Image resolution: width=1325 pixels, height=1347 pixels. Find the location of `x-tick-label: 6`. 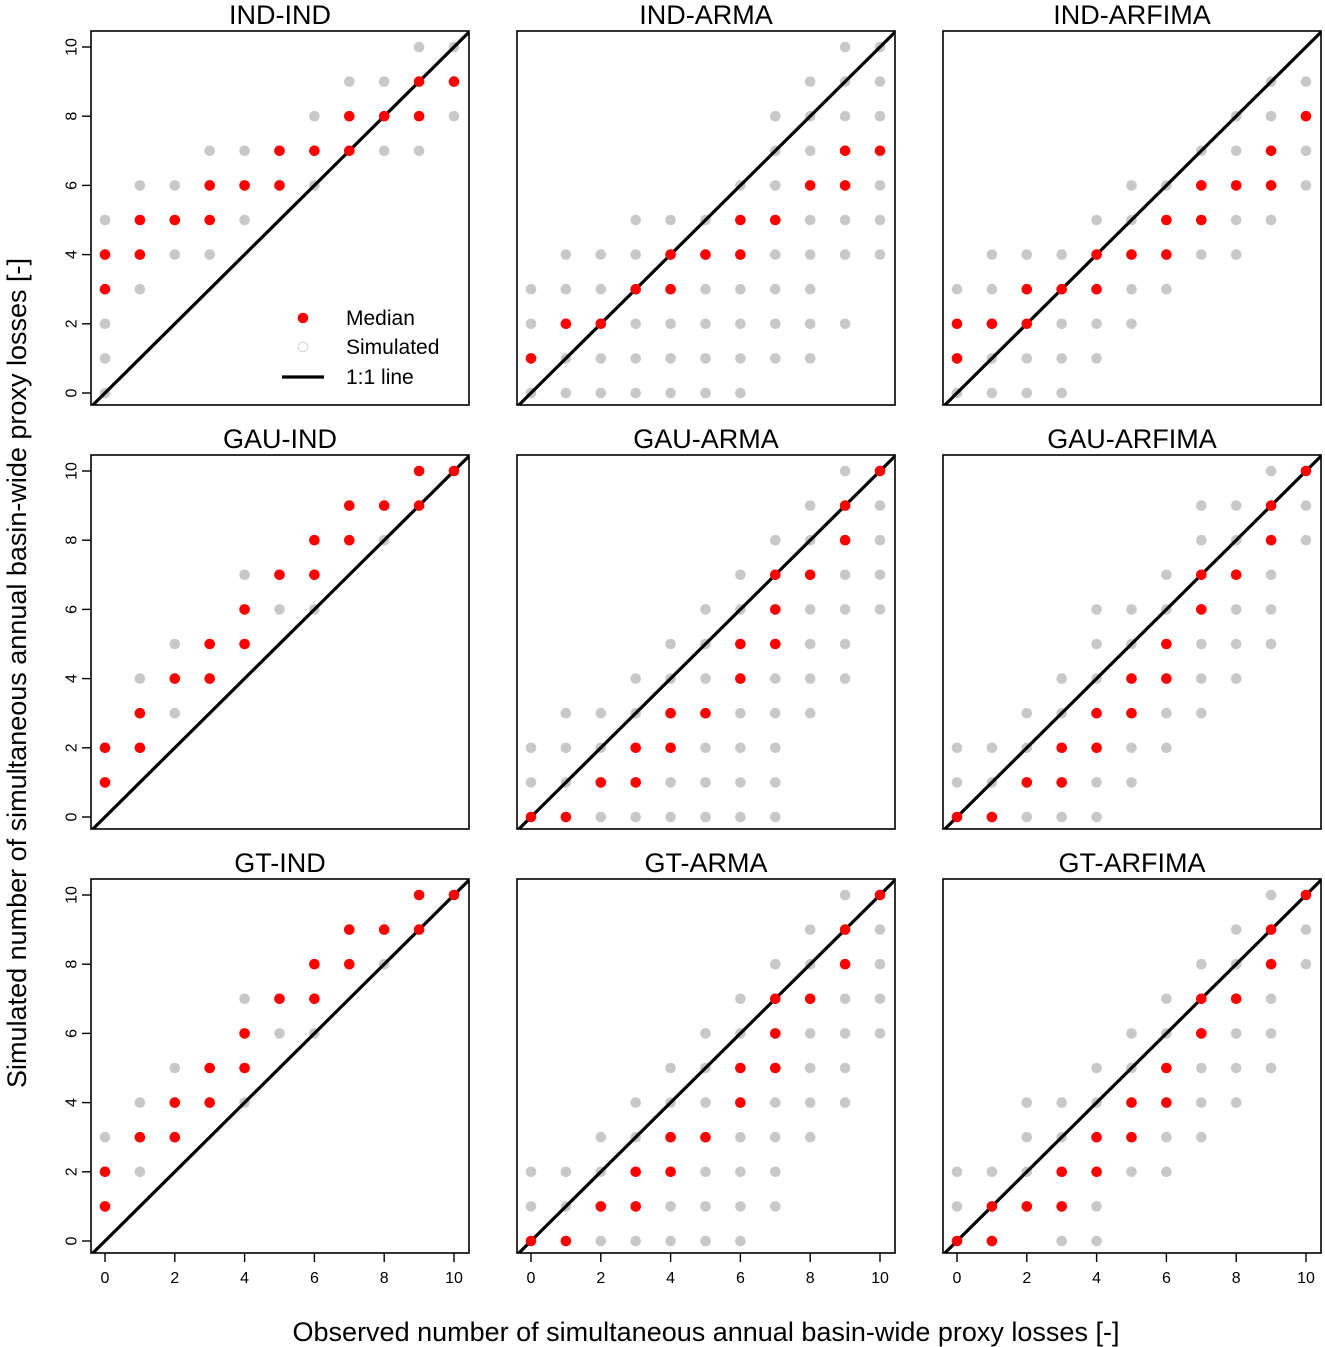

x-tick-label: 6 is located at coordinates (1166, 1278).